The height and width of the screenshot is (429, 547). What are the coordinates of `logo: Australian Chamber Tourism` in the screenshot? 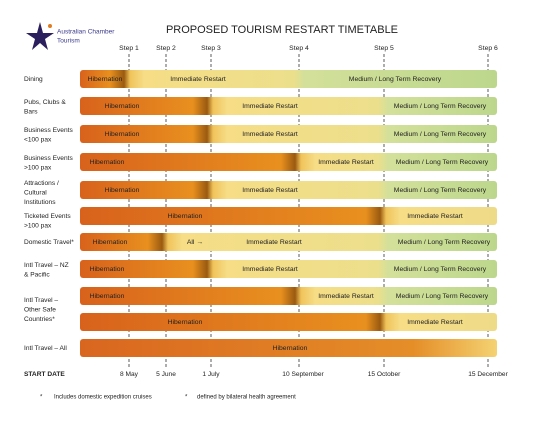 It's located at (70, 36).